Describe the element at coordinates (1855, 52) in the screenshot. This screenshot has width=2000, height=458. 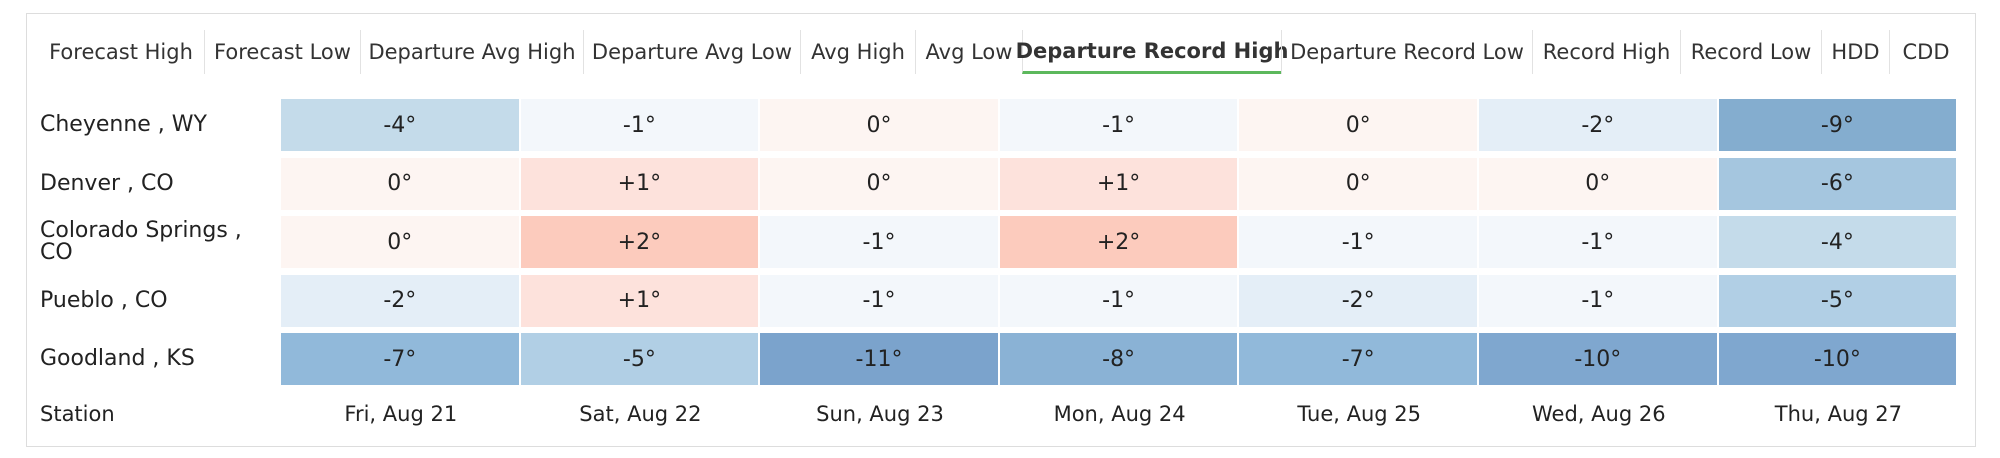
I see `tab: HDD` at that location.